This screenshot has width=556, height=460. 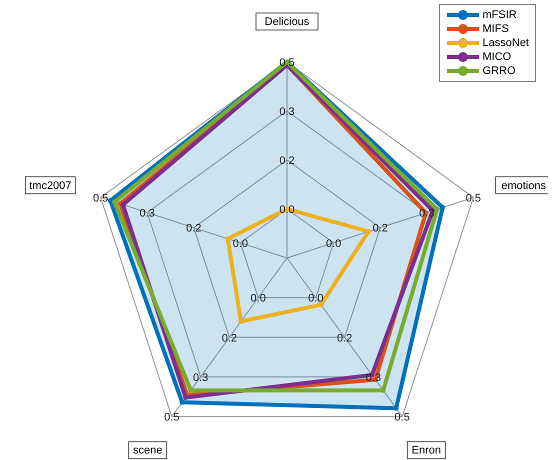 What do you see at coordinates (50, 186) in the screenshot?
I see `spoke-label: tmc2007` at bounding box center [50, 186].